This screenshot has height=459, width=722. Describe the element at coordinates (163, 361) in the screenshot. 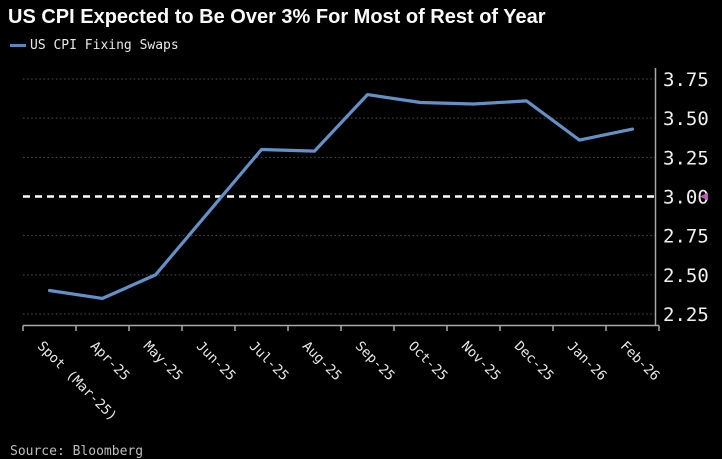

I see `x-axis-label: May-25` at that location.